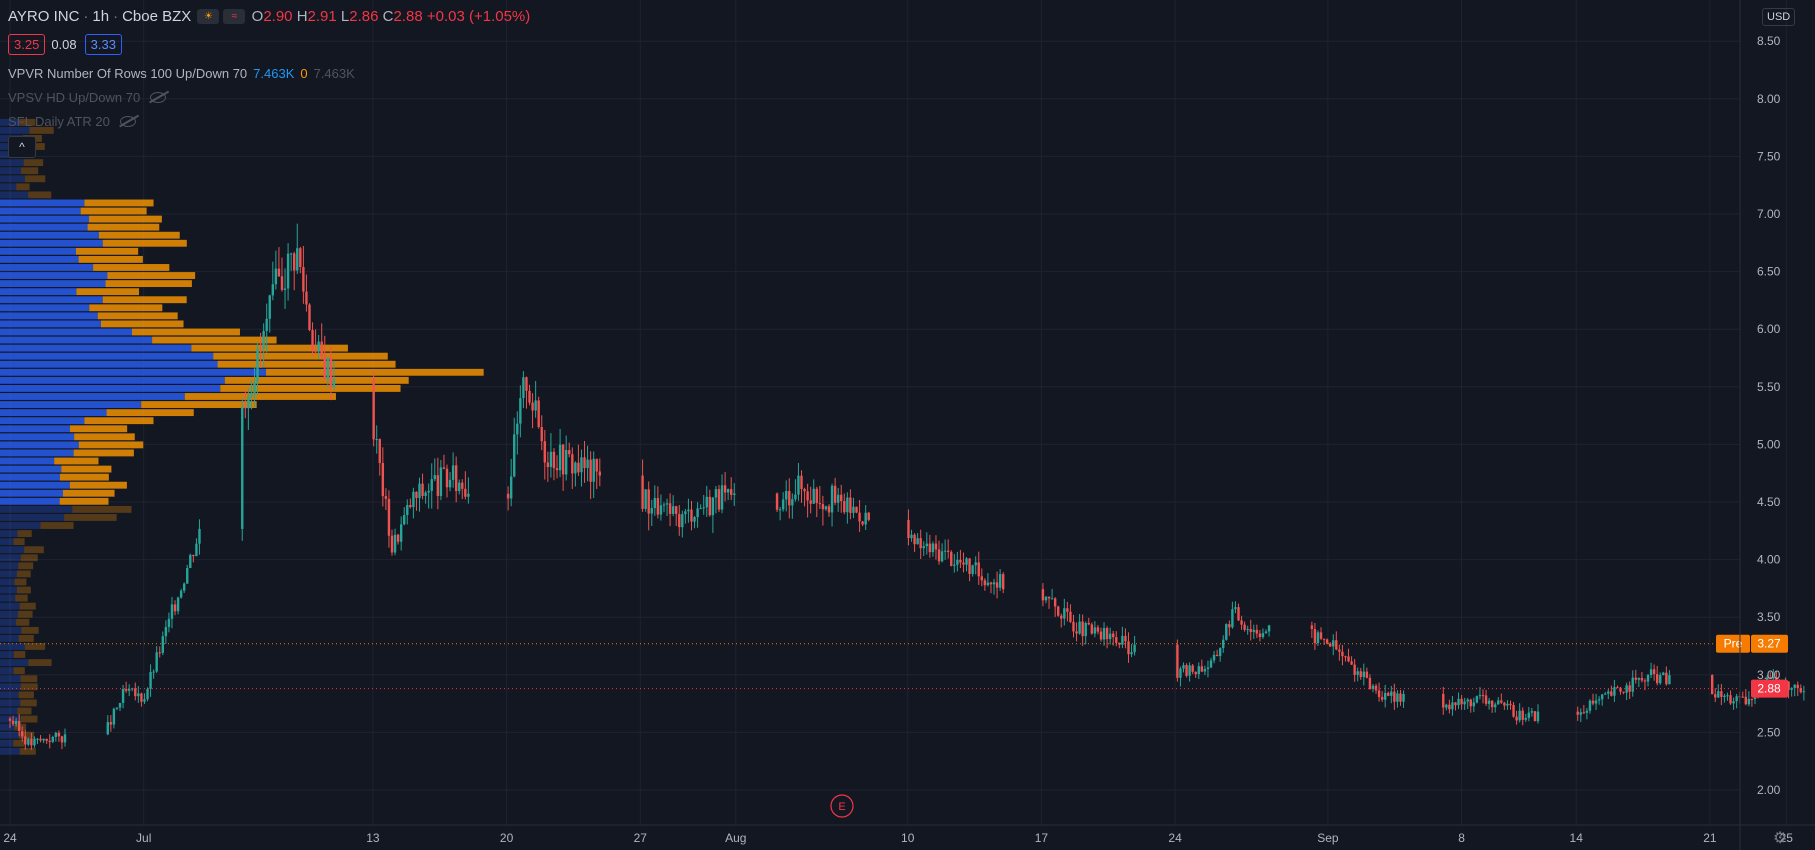 The image size is (1815, 850). Describe the element at coordinates (22, 147) in the screenshot. I see `collapse-indicators-button: ^` at that location.